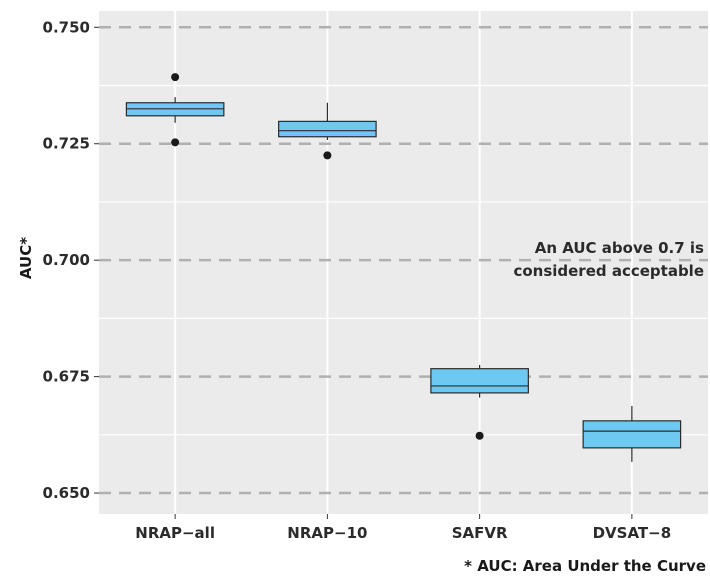 Image resolution: width=710 pixels, height=584 pixels. I want to click on y-tick-label: 0.650, so click(66, 493).